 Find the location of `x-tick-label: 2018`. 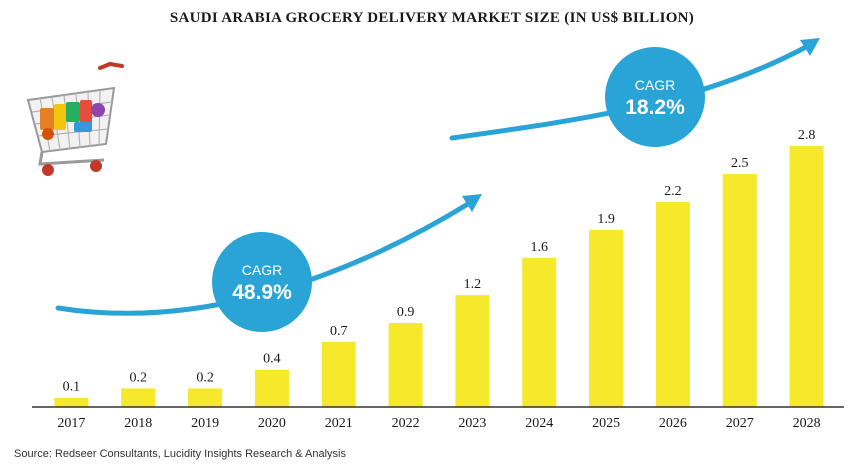

x-tick-label: 2018 is located at coordinates (138, 423).